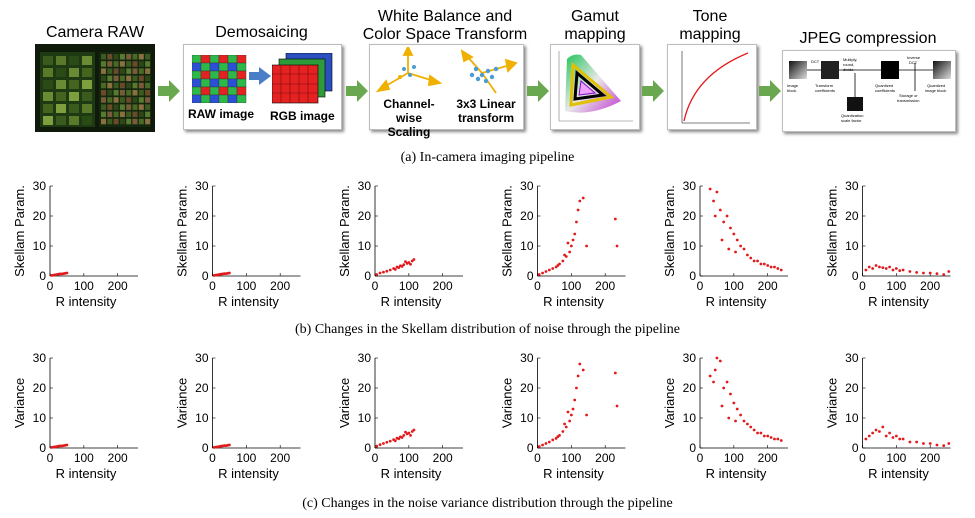 Image resolution: width=975 pixels, height=518 pixels. I want to click on gamut-mapping-panel, so click(595, 87).